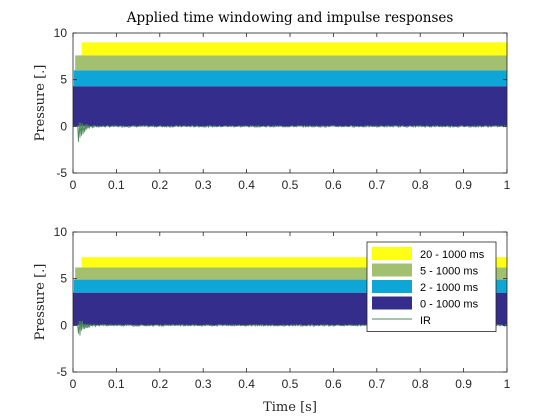 Image resolution: width=560 pixels, height=420 pixels. What do you see at coordinates (449, 272) in the screenshot?
I see `legend-label: 5 - 1000 ms` at bounding box center [449, 272].